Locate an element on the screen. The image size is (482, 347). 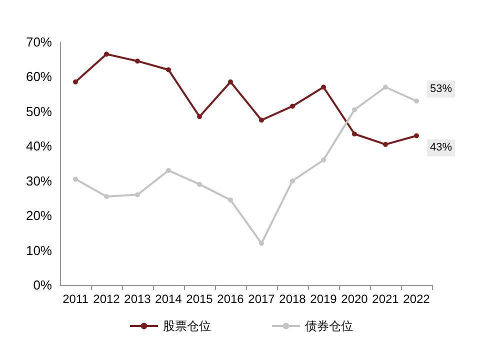
legend-label: 股票仓位 is located at coordinates (187, 326).